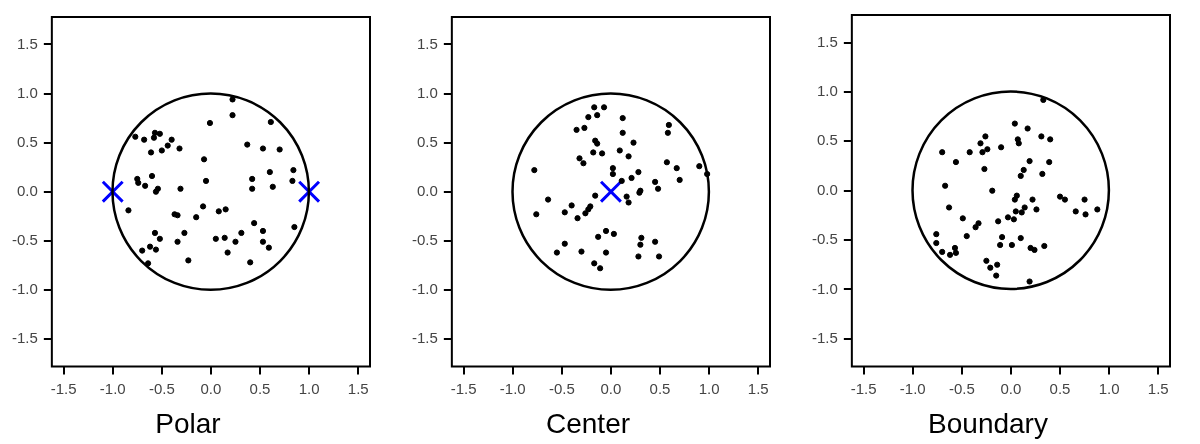  I want to click on text: Center, so click(588, 423).